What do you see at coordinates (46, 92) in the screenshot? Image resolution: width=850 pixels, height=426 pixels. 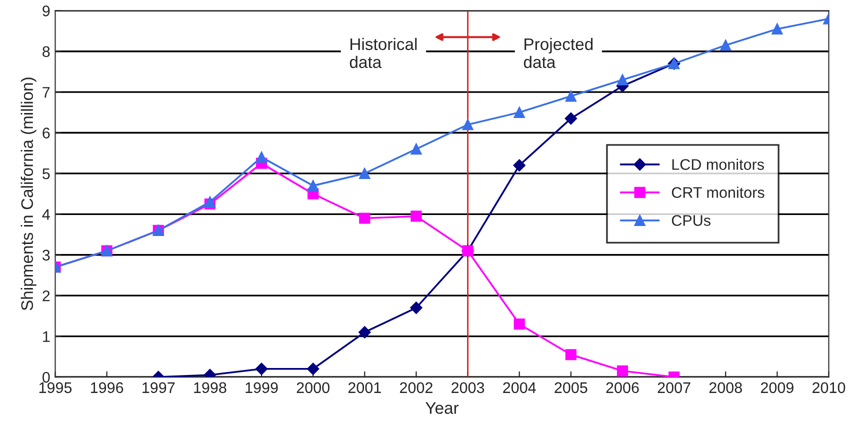 I see `y-tick-label: 7` at bounding box center [46, 92].